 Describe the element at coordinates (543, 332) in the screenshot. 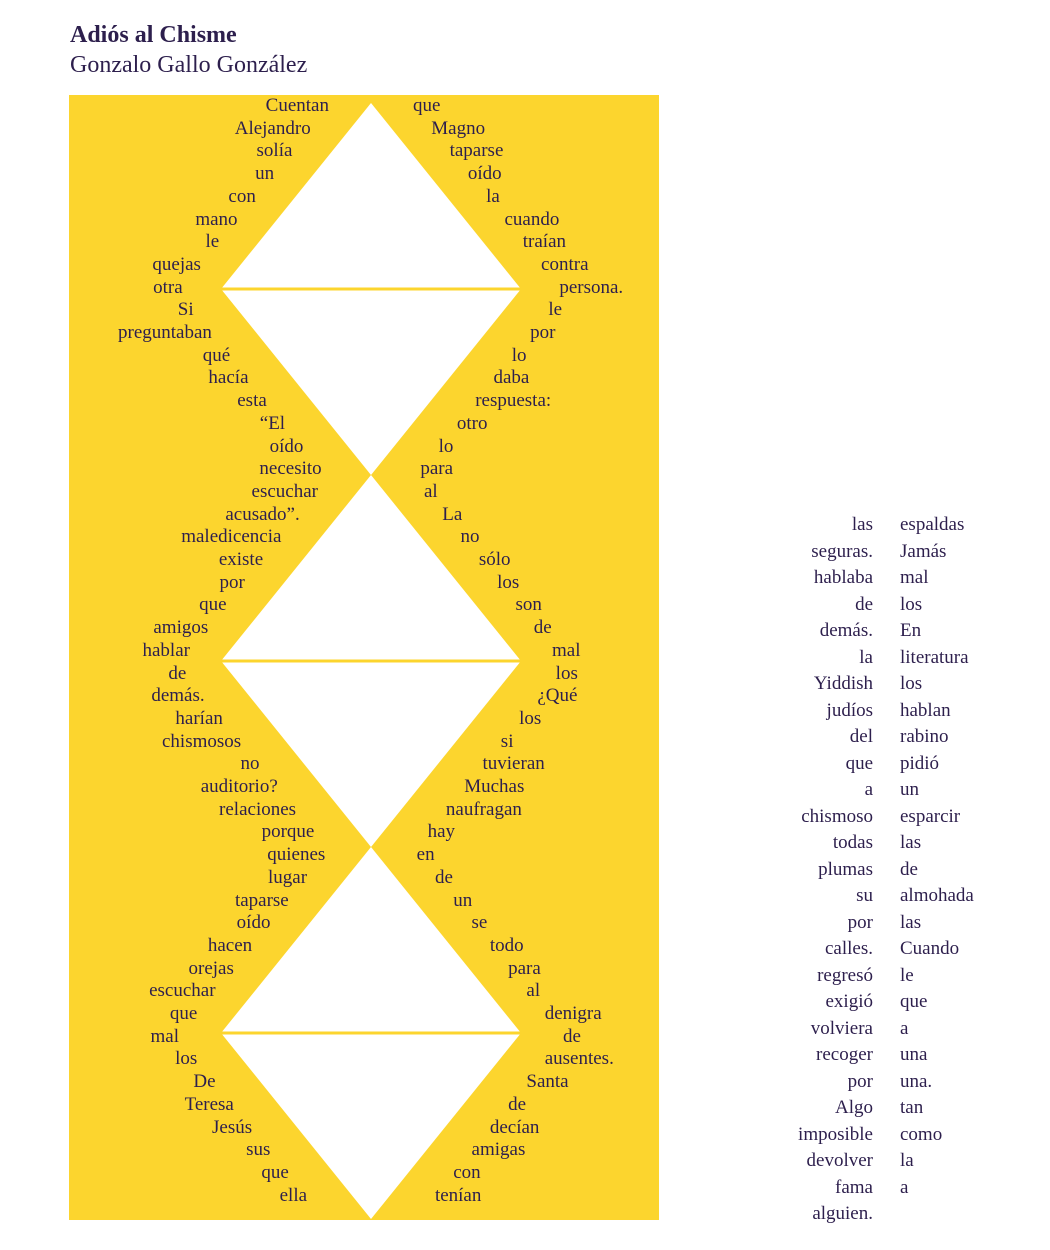

I see `poem-word-right: por` at that location.